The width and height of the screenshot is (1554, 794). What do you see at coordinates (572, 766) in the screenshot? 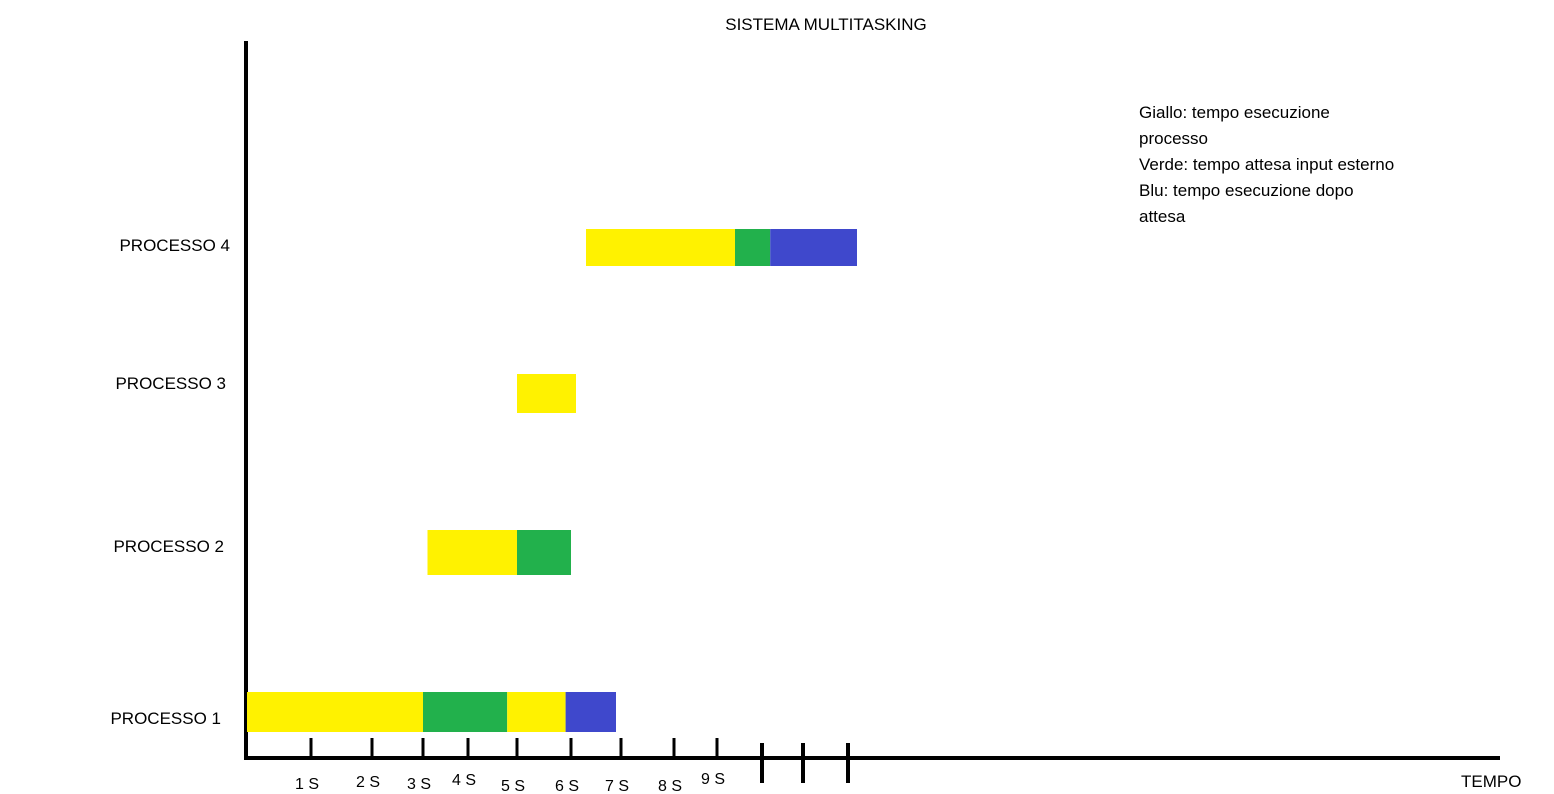
I see `x-ticks: 1 S 2 S 3 S 4 S 5 S 6 S 7 S 8 S 9 S` at bounding box center [572, 766].